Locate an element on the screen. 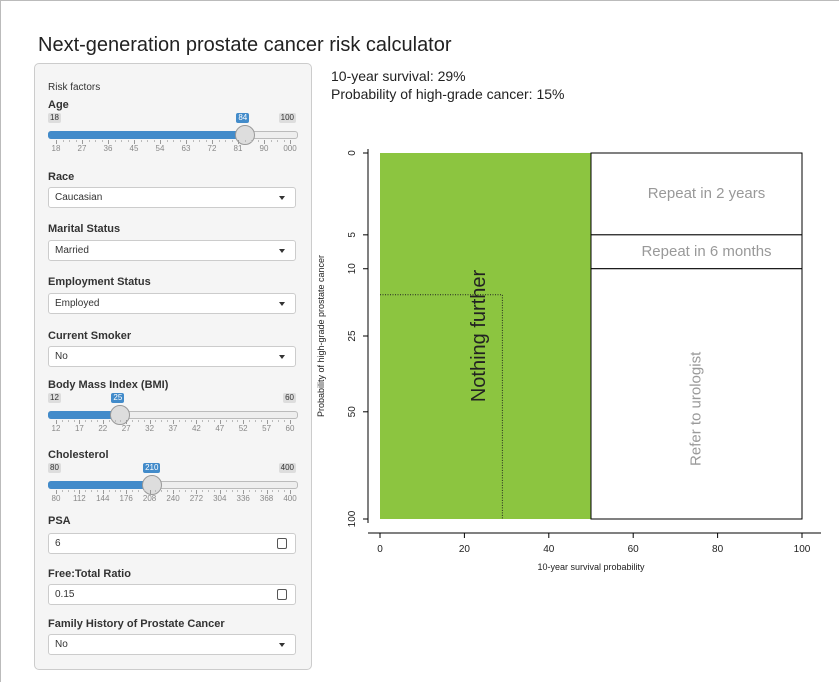 The image size is (839, 682). slider-tick-label: 112 is located at coordinates (79, 498).